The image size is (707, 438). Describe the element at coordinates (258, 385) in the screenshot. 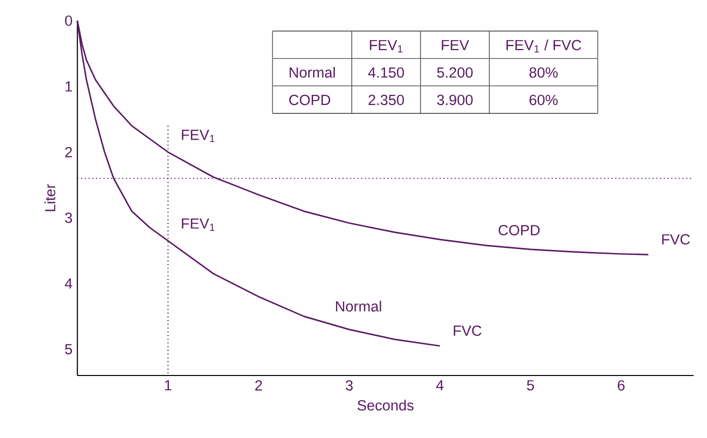

I see `x-tick-label: 2` at that location.